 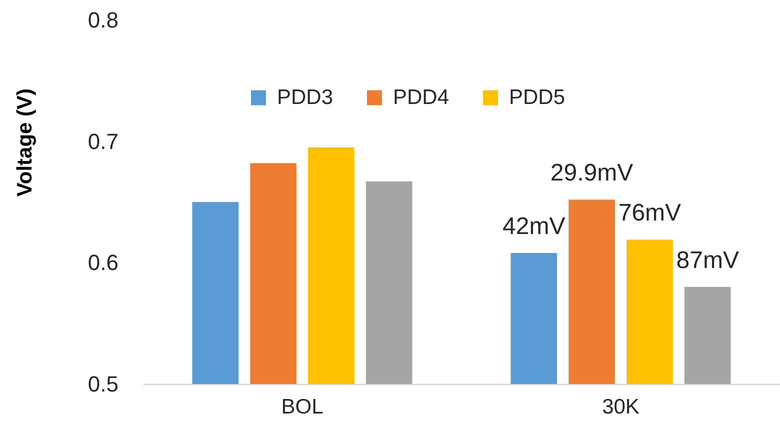 I want to click on y-tick-label: 0.7, so click(x=103, y=141).